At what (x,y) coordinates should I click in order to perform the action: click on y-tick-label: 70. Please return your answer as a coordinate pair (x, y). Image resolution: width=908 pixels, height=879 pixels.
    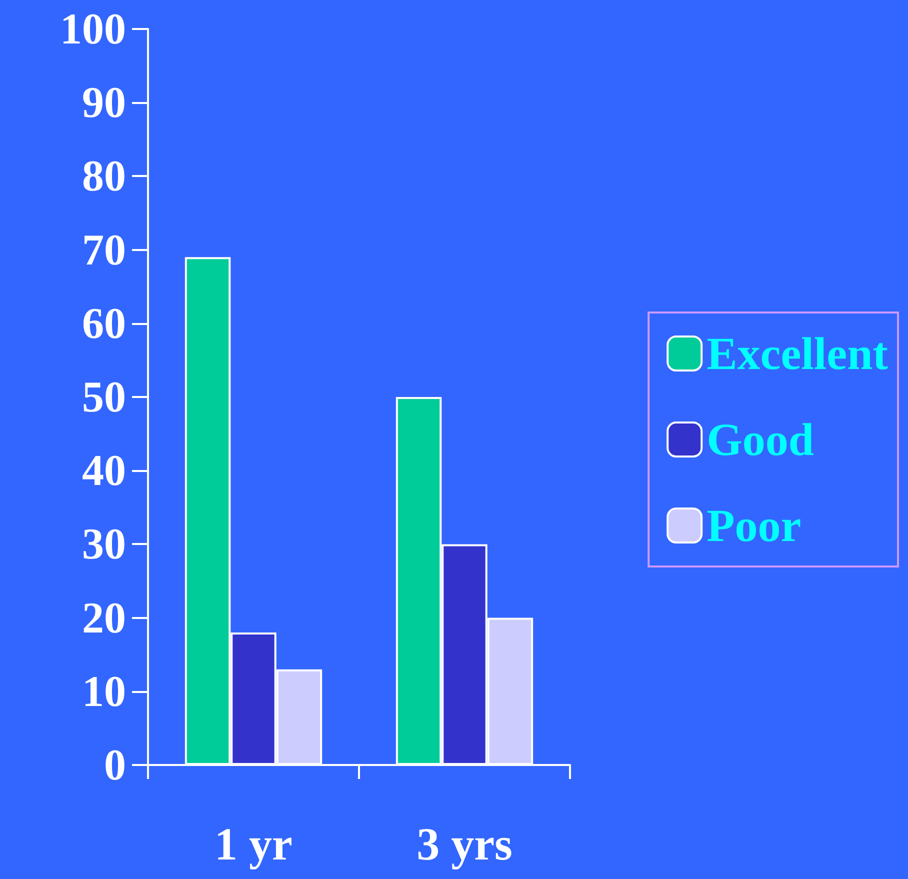
    Looking at the image, I should click on (104, 249).